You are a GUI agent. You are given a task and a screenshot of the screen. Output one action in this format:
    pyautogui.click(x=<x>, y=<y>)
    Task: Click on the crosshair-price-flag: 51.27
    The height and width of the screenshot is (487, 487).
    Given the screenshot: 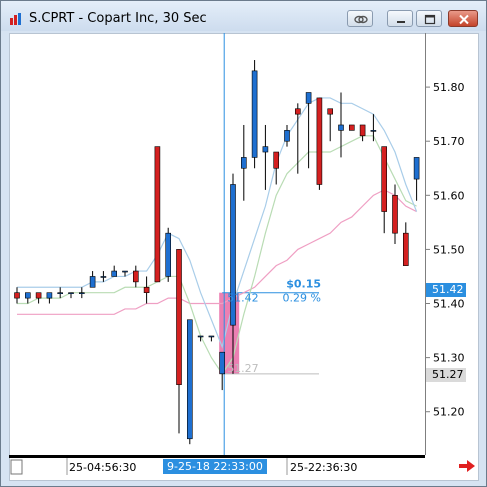 What is the action you would take?
    pyautogui.click(x=446, y=375)
    